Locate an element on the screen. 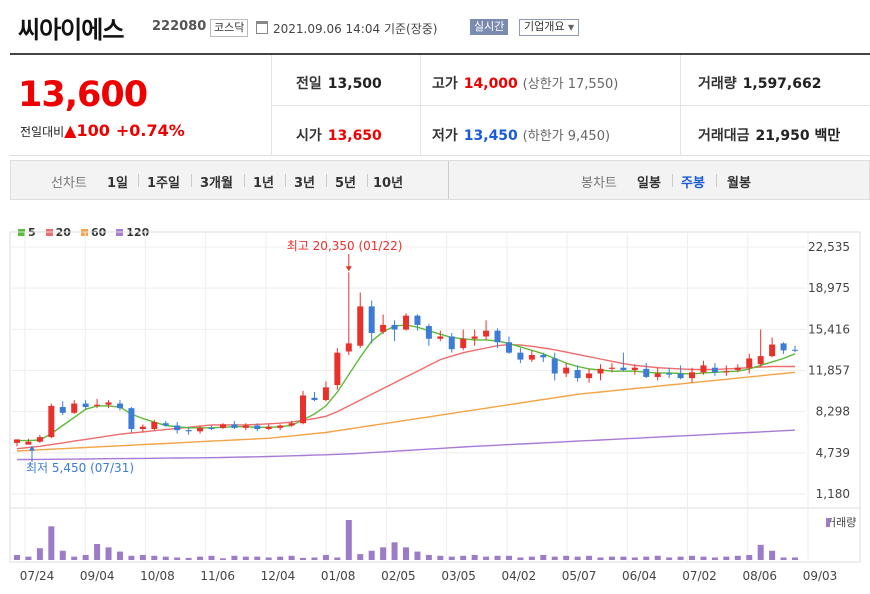 The height and width of the screenshot is (594, 870). candle-monthly: 월봉 is located at coordinates (739, 183).